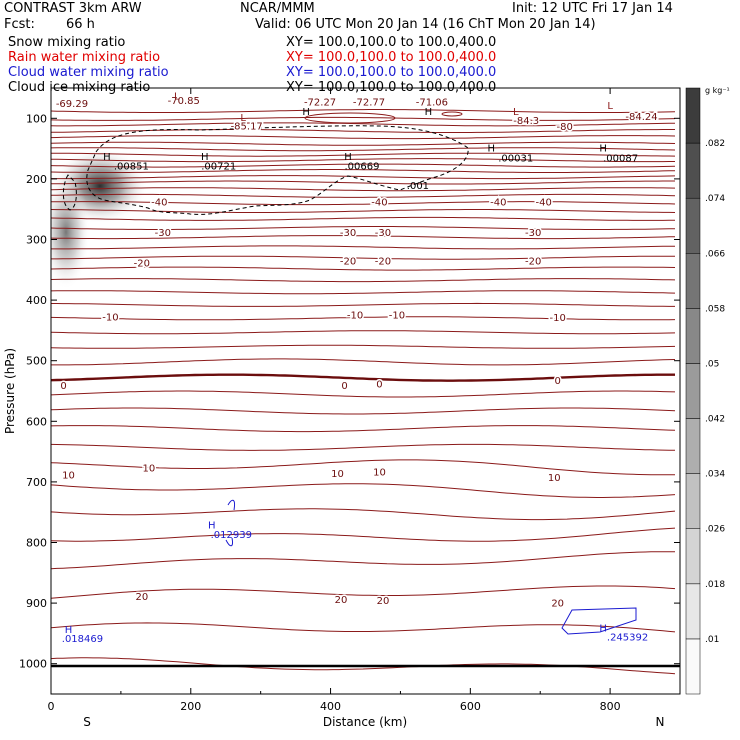  Describe the element at coordinates (231, 535) in the screenshot. I see `extremum-value-label: .012939` at that location.